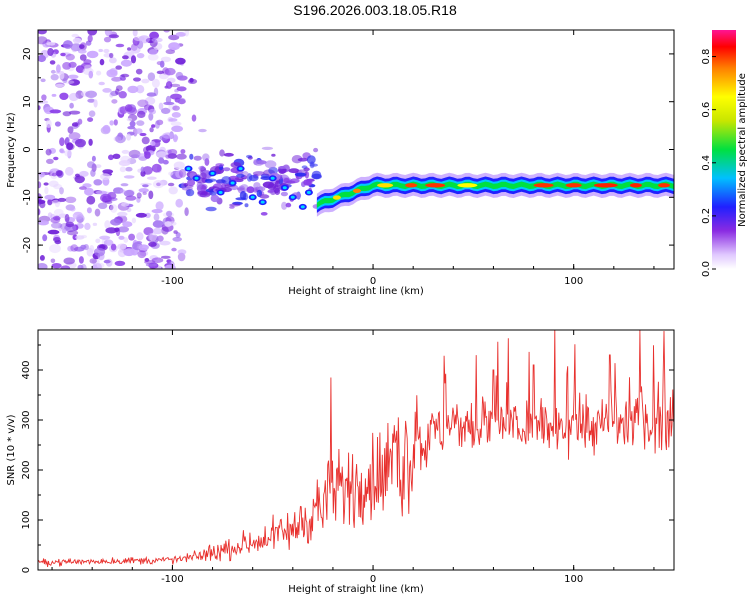 The image size is (750, 600). What do you see at coordinates (27, 149) in the screenshot?
I see `y-tick-label: 0` at bounding box center [27, 149].